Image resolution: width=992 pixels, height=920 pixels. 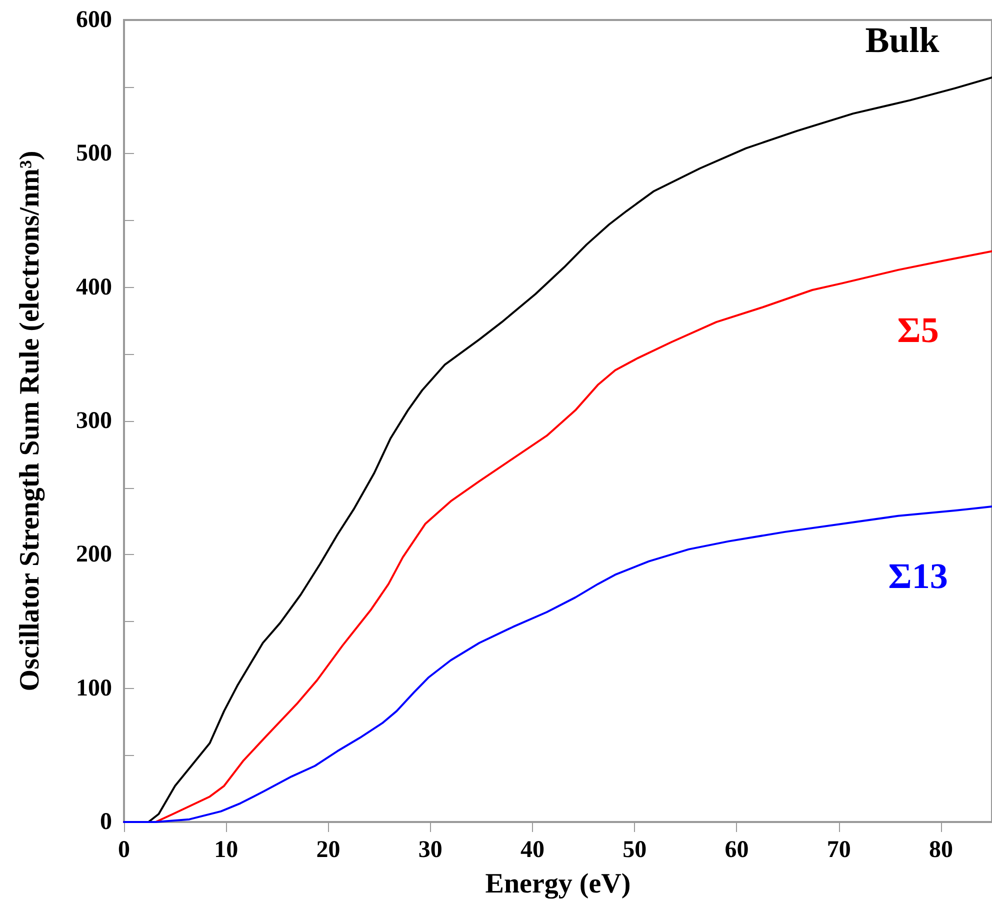 What do you see at coordinates (124, 850) in the screenshot?
I see `x-tick-label: 0` at bounding box center [124, 850].